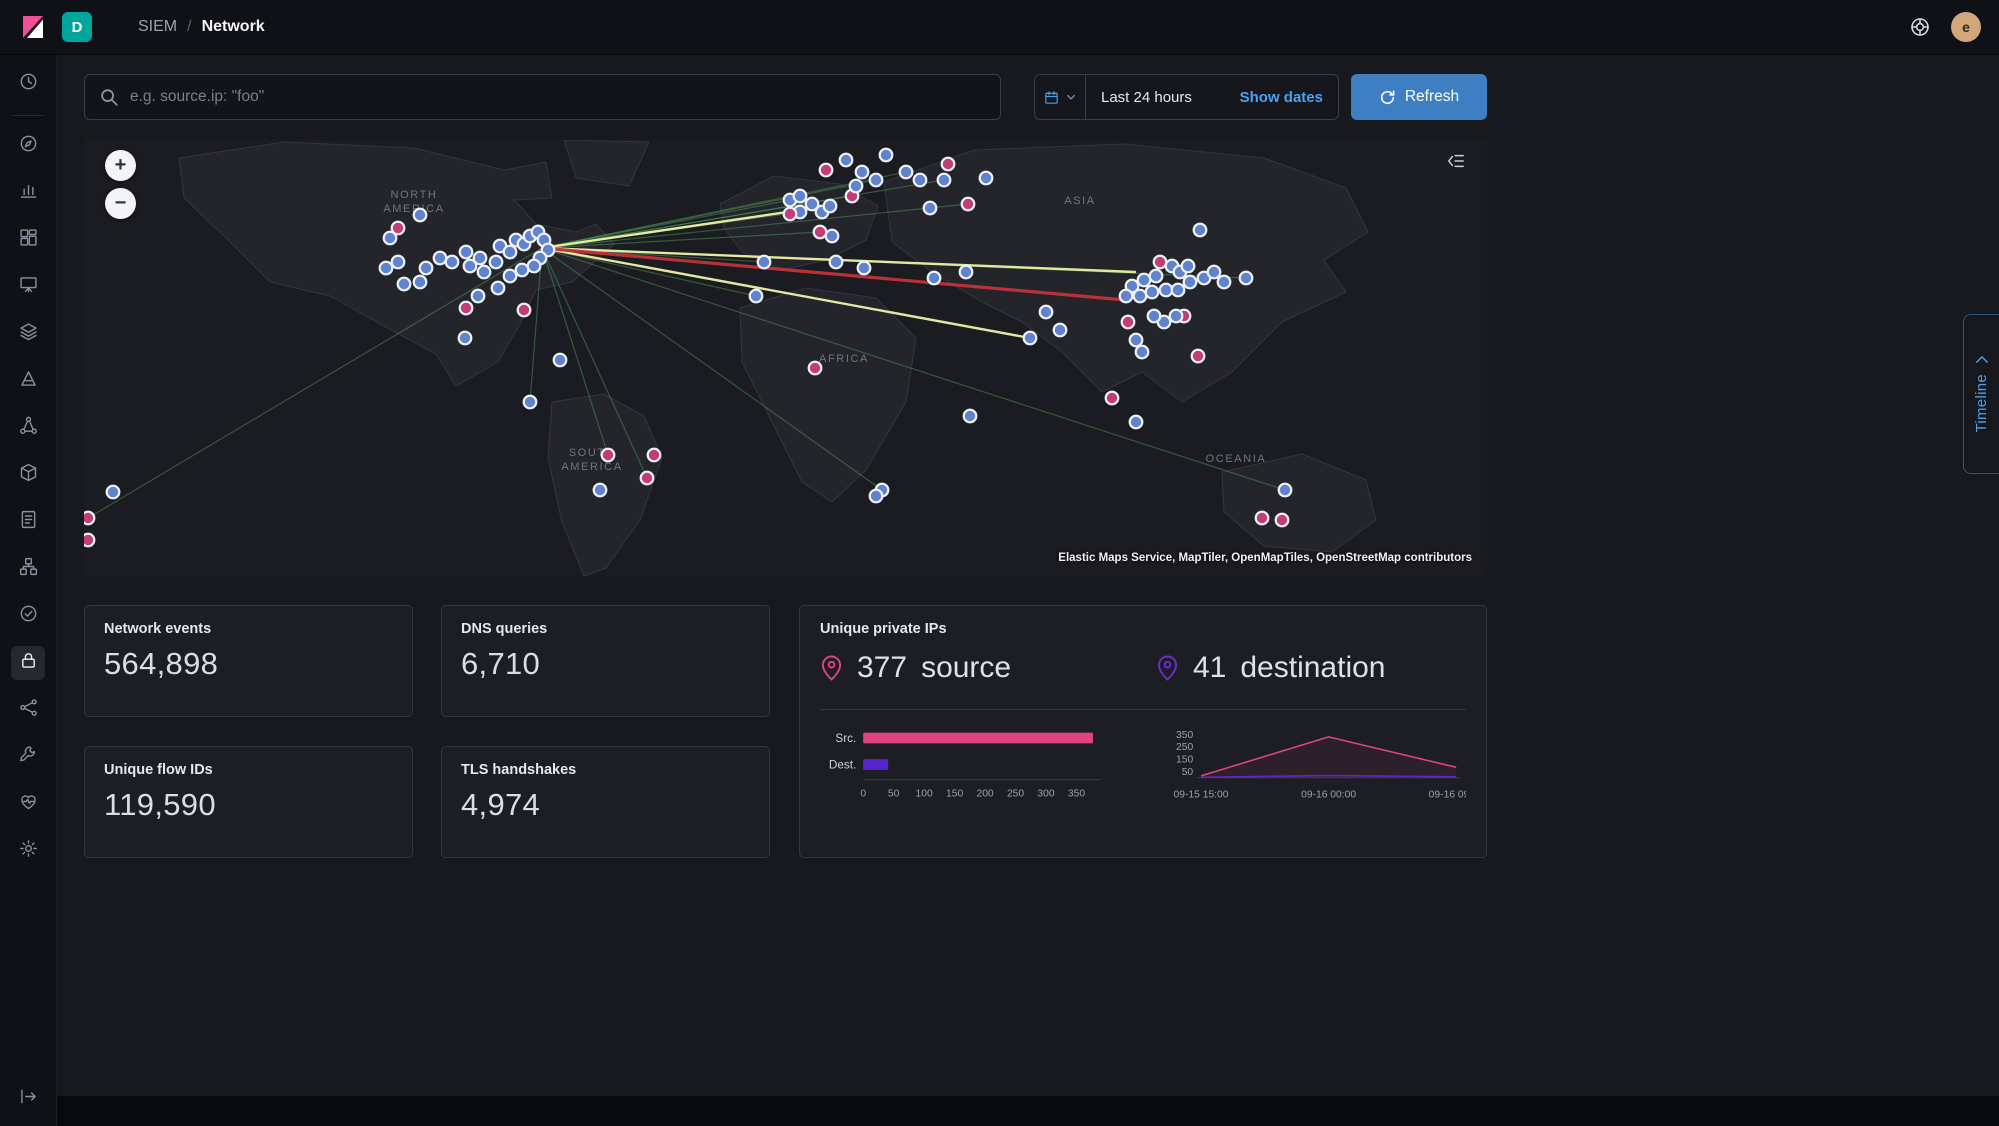  Describe the element at coordinates (1028, 1110) in the screenshot. I see `timeline-bottom-bar` at that location.